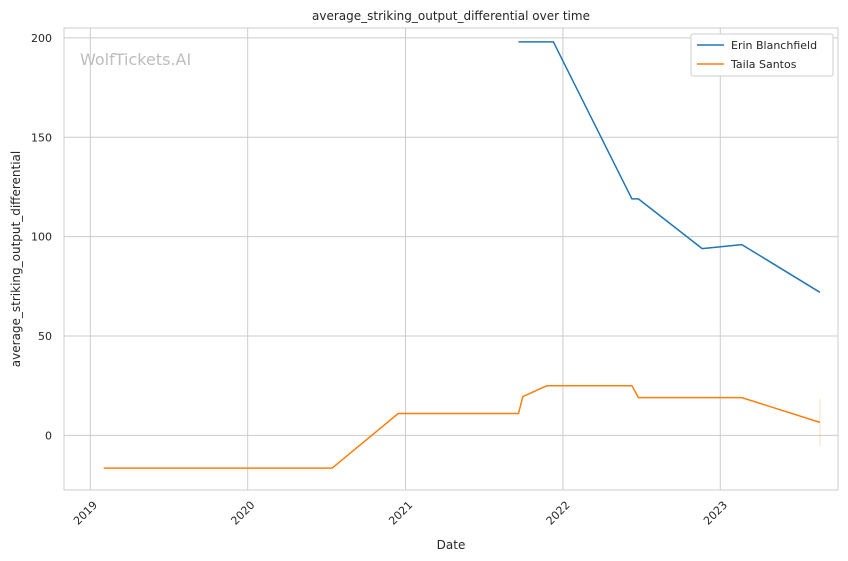 Image resolution: width=848 pixels, height=561 pixels. I want to click on legend-box, so click(762, 55).